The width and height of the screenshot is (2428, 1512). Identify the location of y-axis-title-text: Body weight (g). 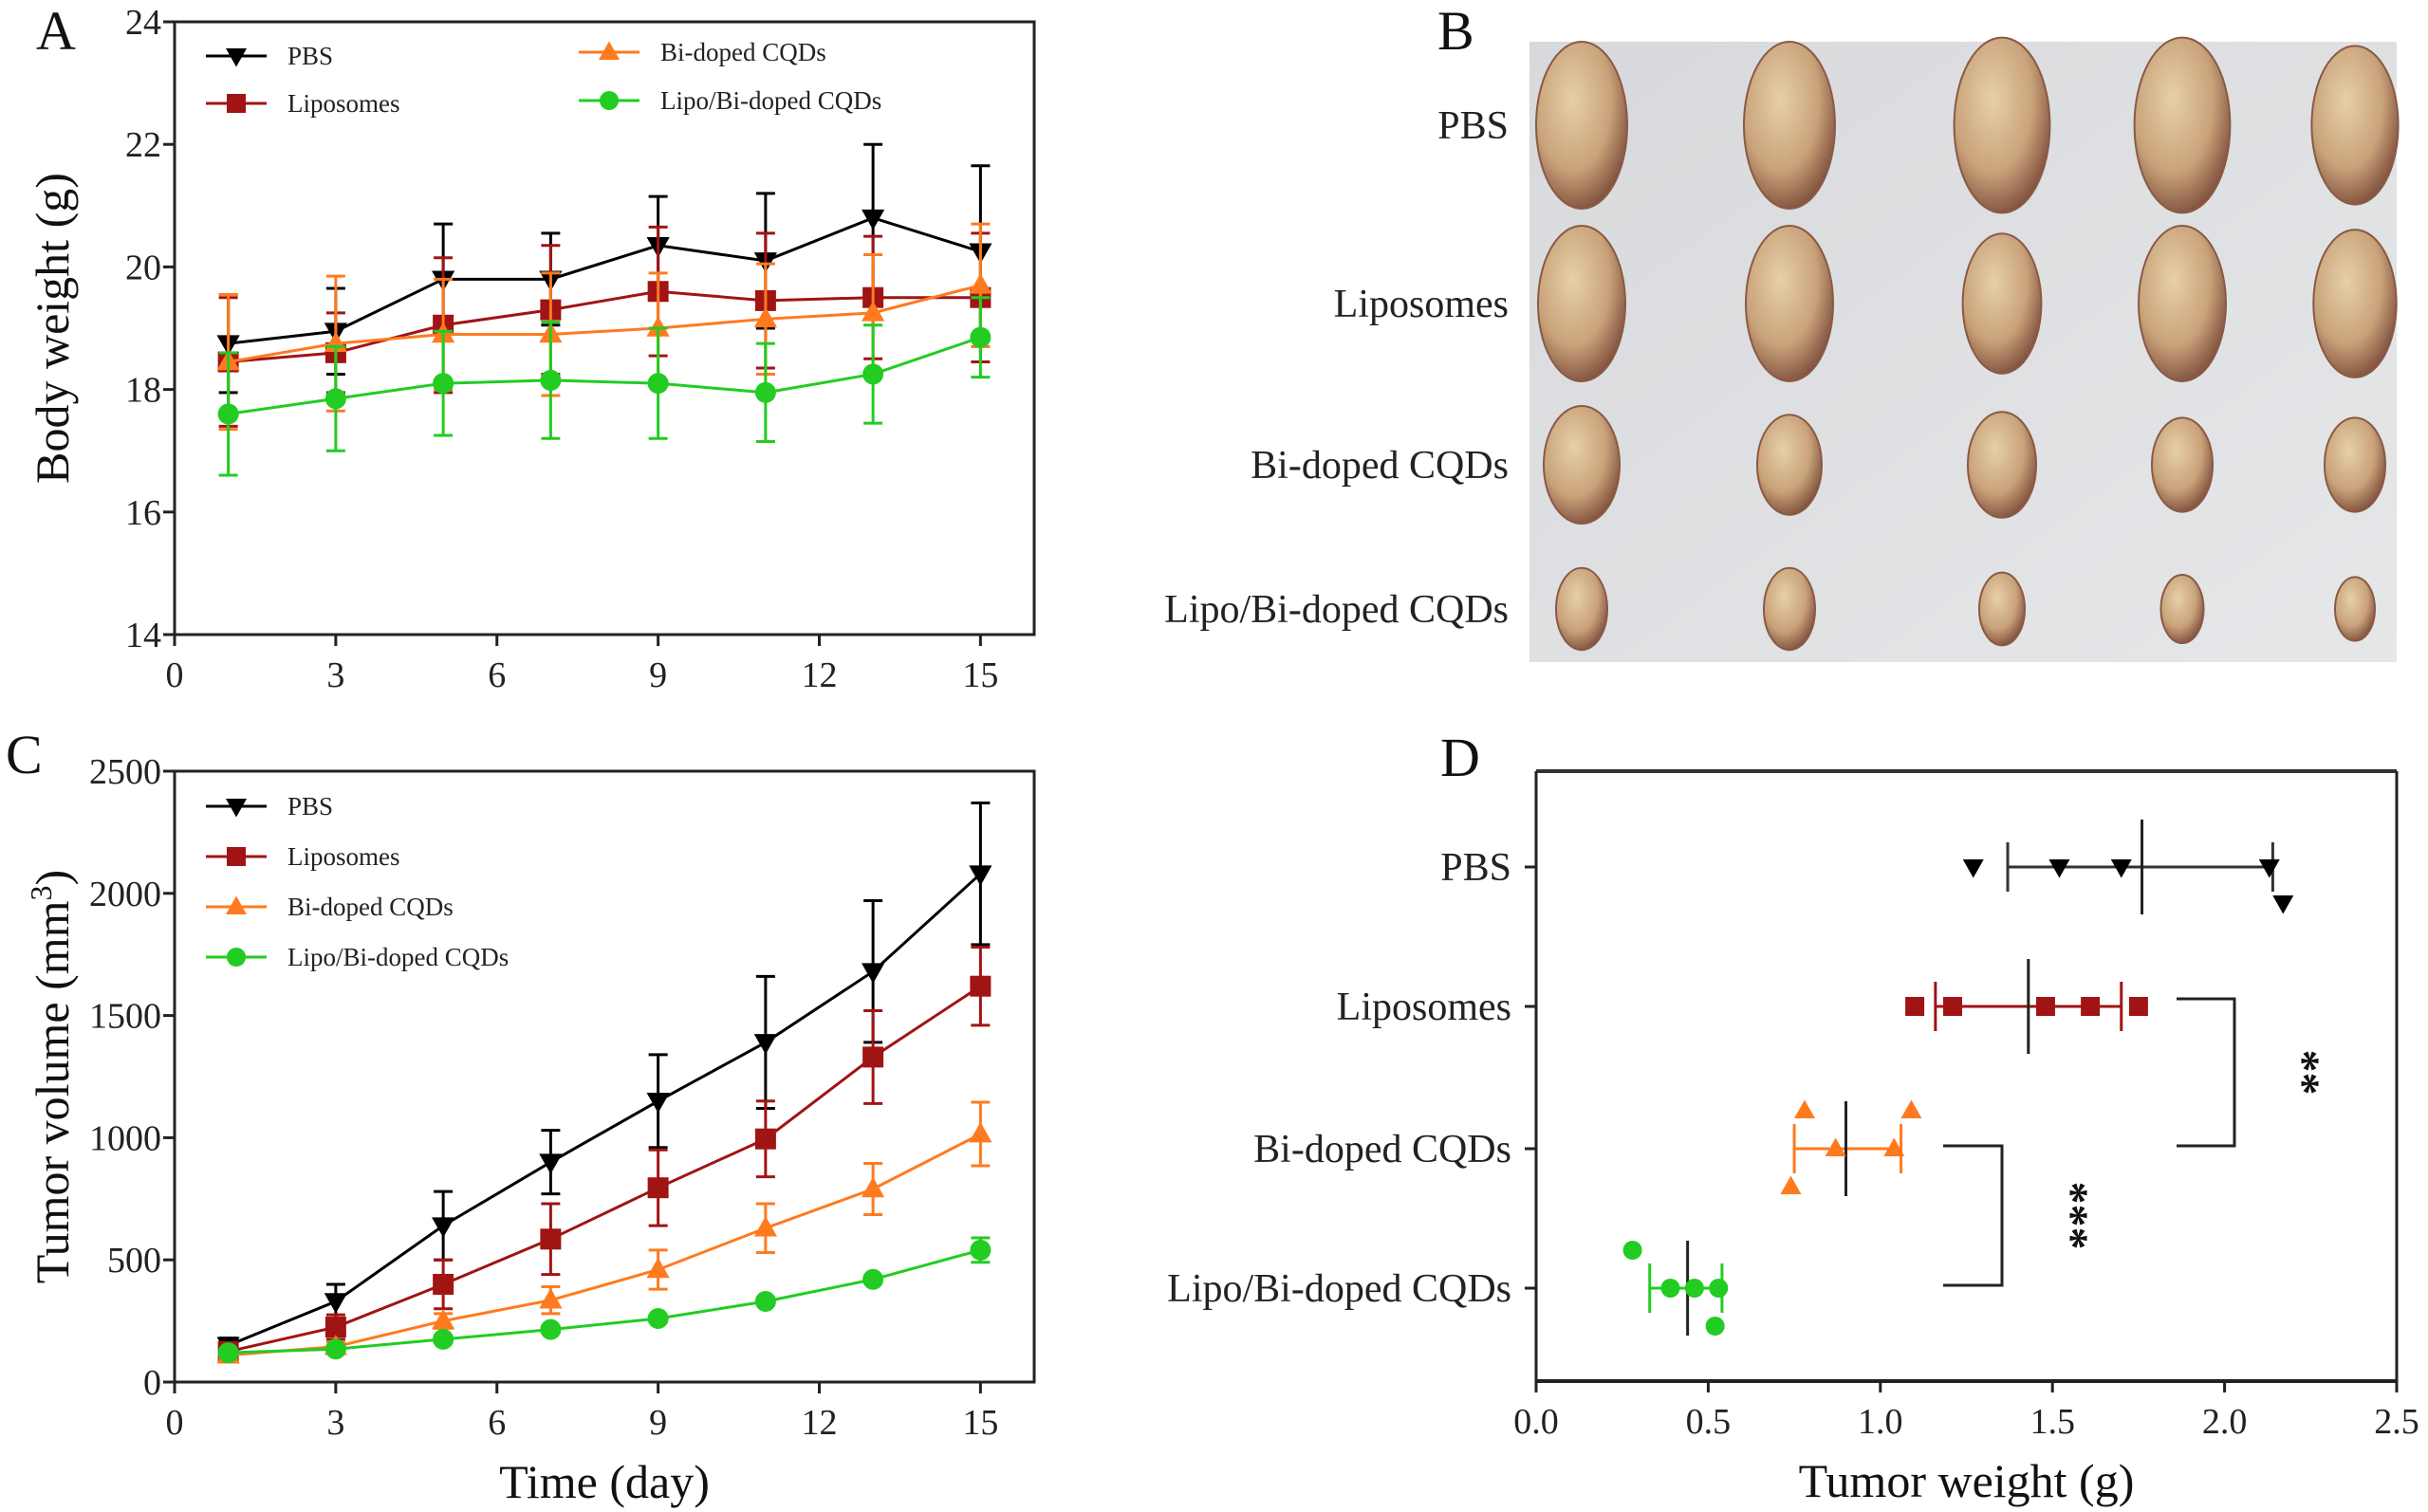
(53, 328).